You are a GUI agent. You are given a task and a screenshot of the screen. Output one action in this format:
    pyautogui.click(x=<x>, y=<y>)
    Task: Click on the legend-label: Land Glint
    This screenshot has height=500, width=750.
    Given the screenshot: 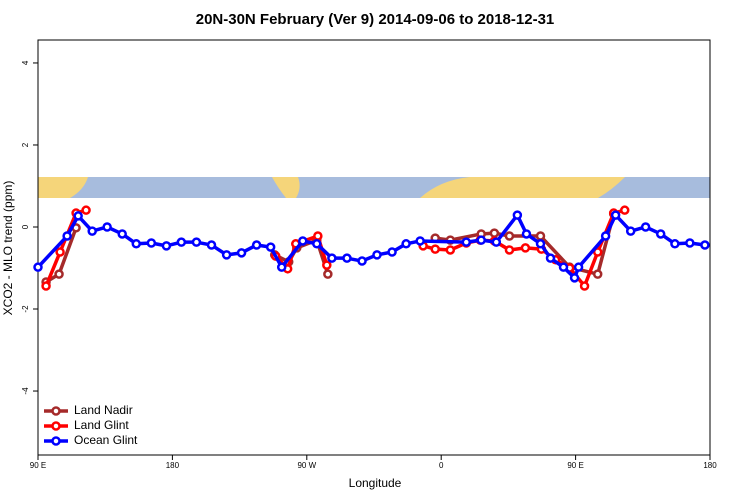 What is the action you would take?
    pyautogui.click(x=101, y=425)
    